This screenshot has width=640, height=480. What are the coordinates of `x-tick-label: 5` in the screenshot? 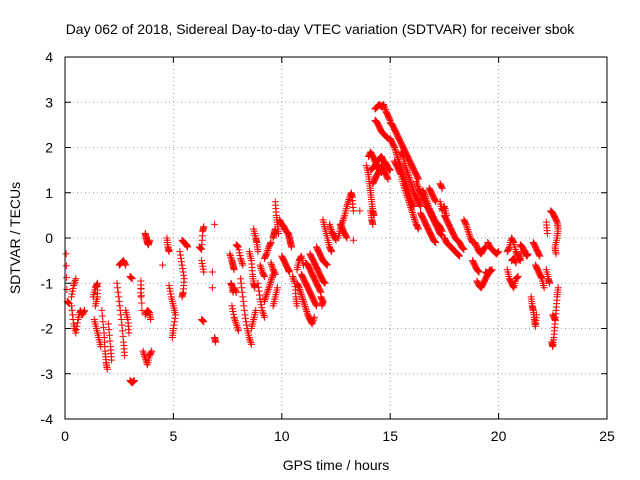 It's located at (174, 436).